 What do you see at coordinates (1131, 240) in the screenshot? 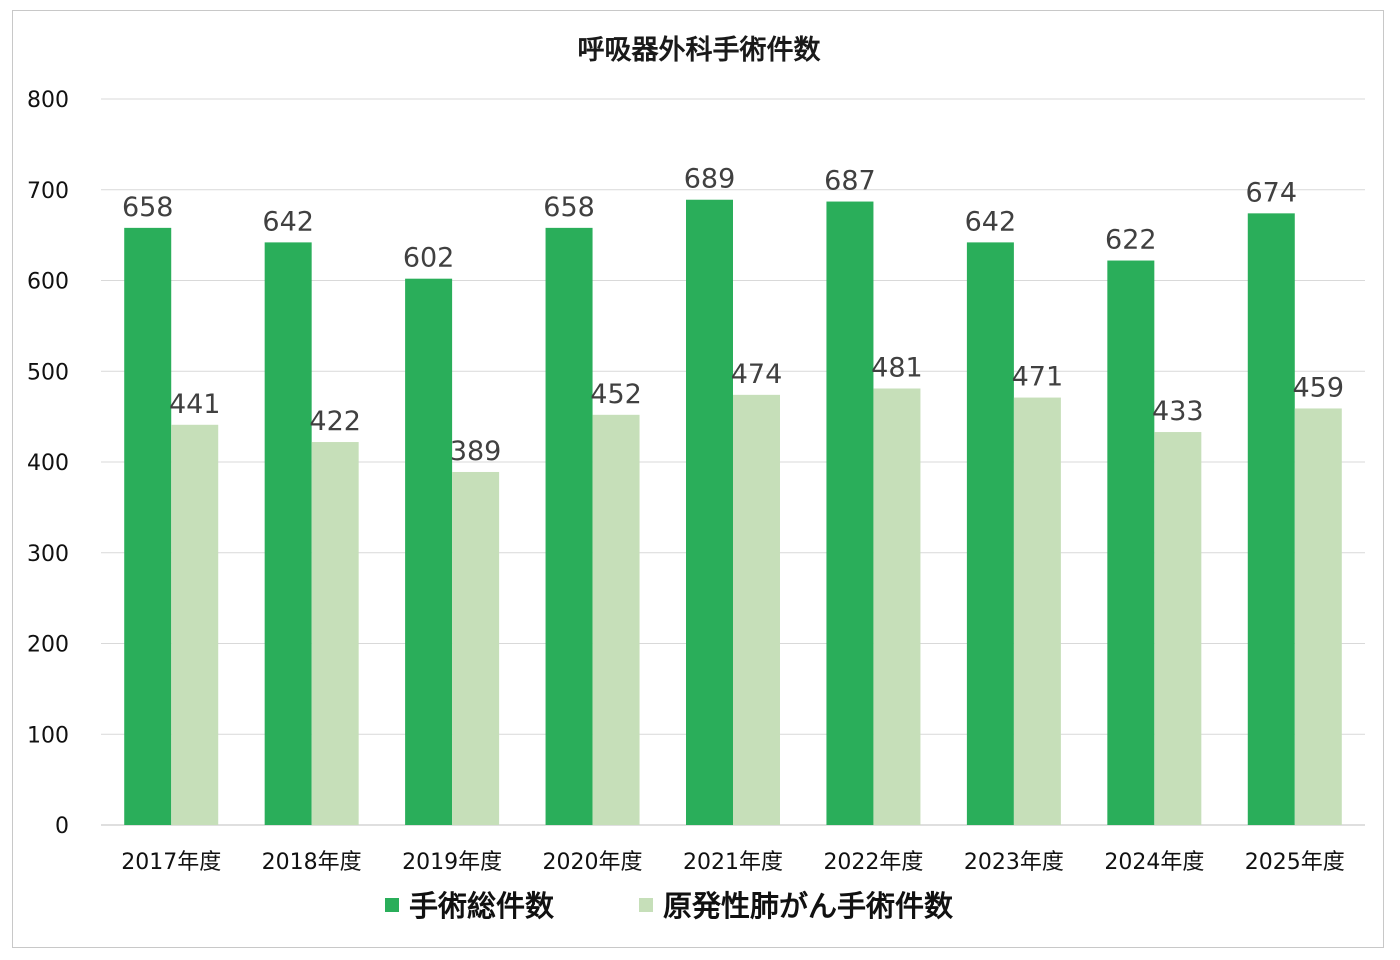
I see `data-label: 622` at bounding box center [1131, 240].